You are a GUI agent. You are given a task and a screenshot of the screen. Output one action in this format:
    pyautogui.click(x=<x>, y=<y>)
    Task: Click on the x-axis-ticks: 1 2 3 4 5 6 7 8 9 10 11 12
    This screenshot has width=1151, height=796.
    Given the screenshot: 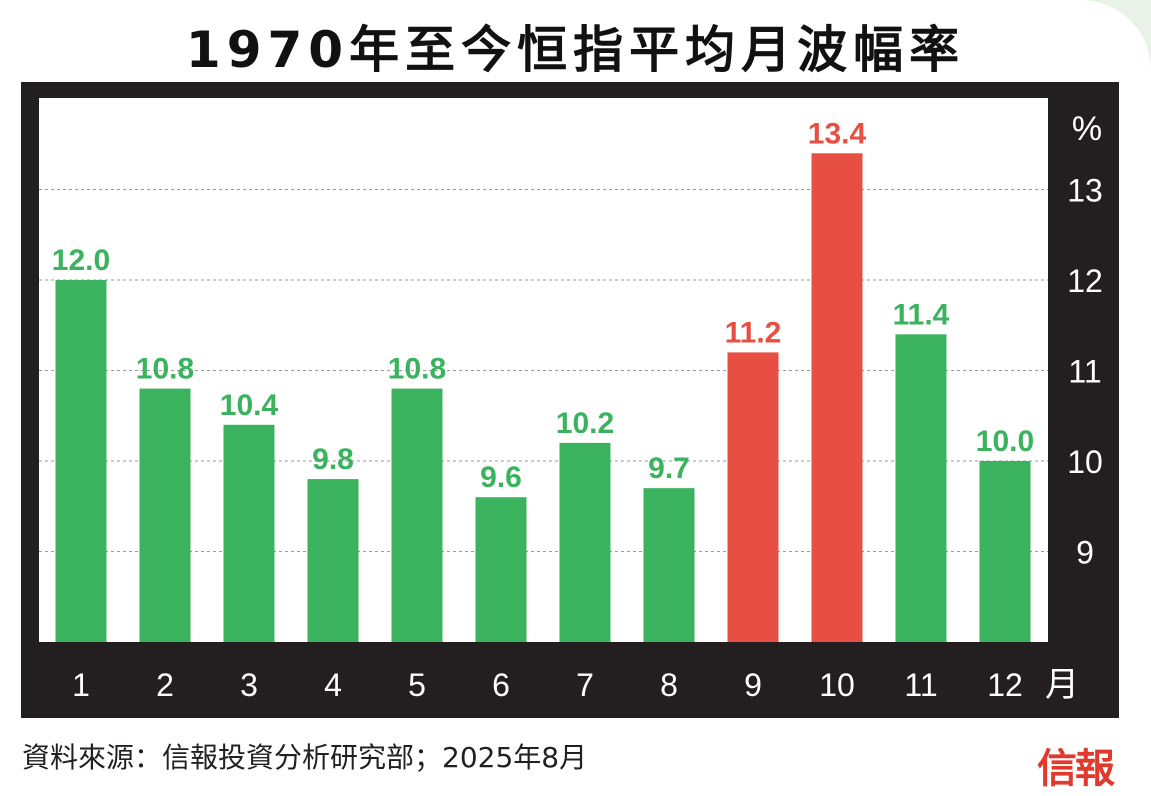 What is the action you would take?
    pyautogui.click(x=547, y=685)
    